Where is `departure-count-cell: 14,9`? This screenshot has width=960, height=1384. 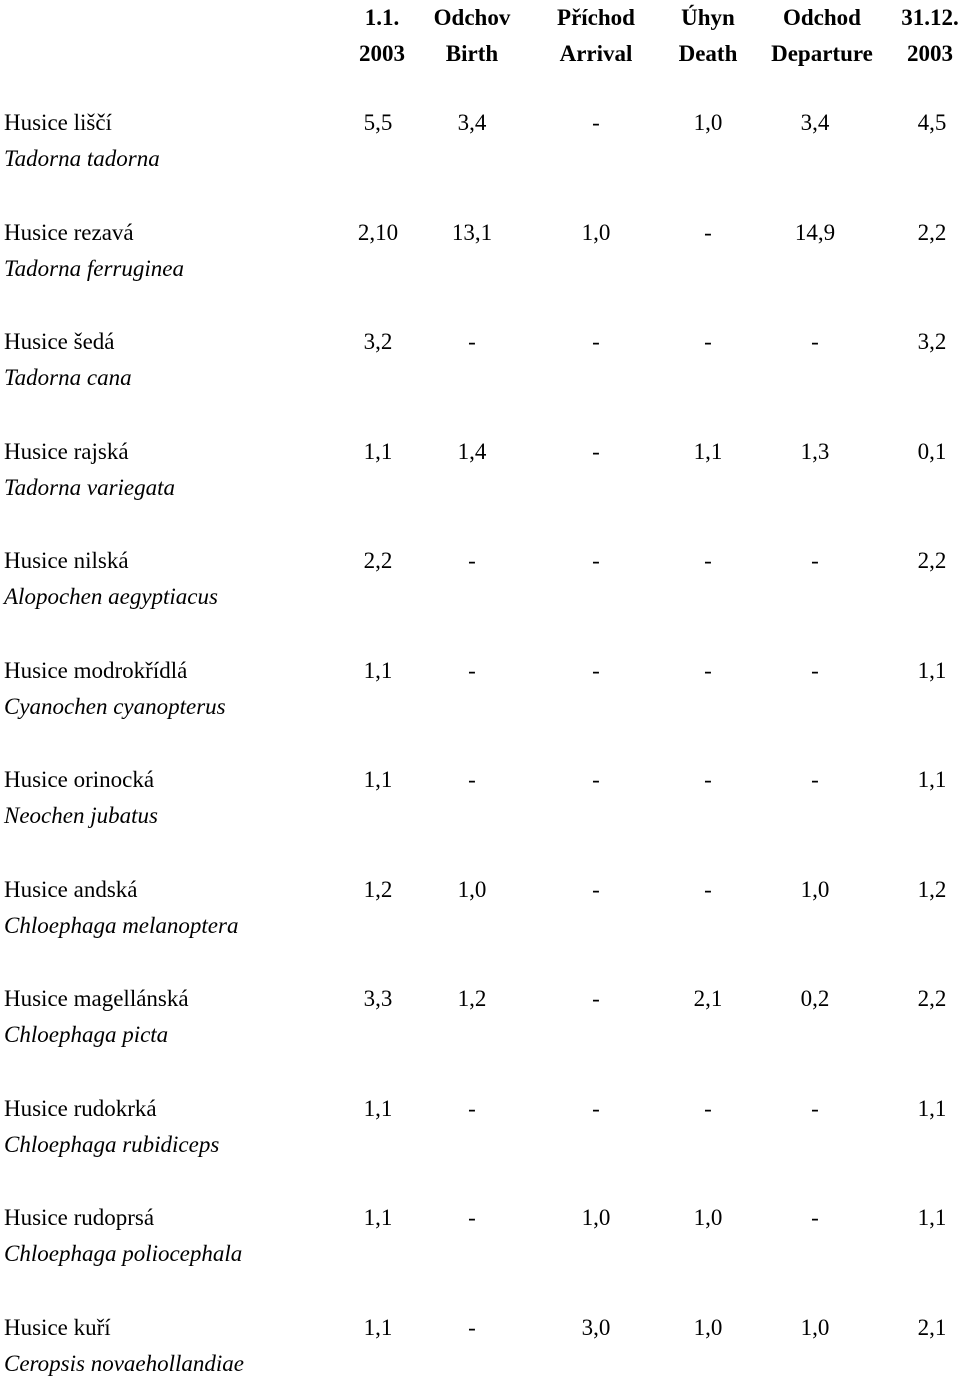
departure-count-cell: 14,9 is located at coordinates (815, 232).